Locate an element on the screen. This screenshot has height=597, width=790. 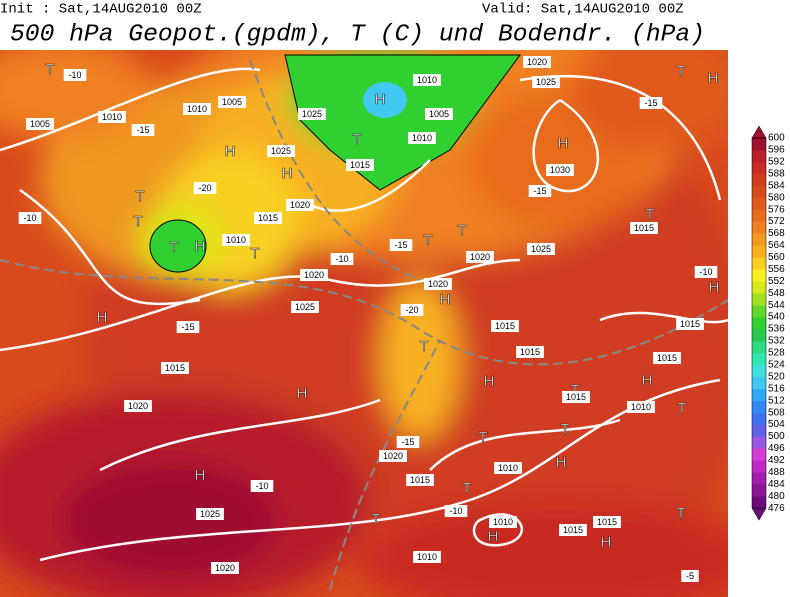
isoline-label: -5 is located at coordinates (690, 576).